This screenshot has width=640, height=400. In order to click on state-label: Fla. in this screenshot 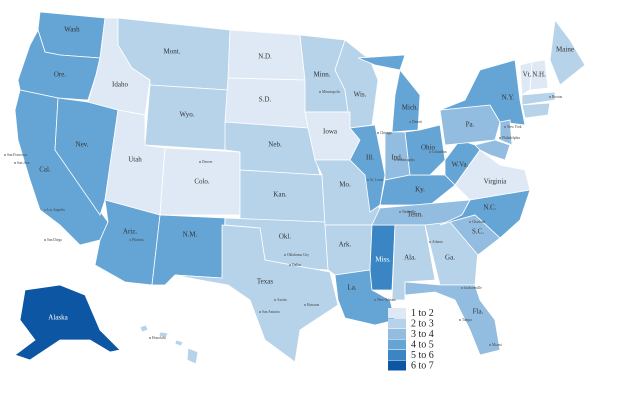, I will do `click(478, 312)`.